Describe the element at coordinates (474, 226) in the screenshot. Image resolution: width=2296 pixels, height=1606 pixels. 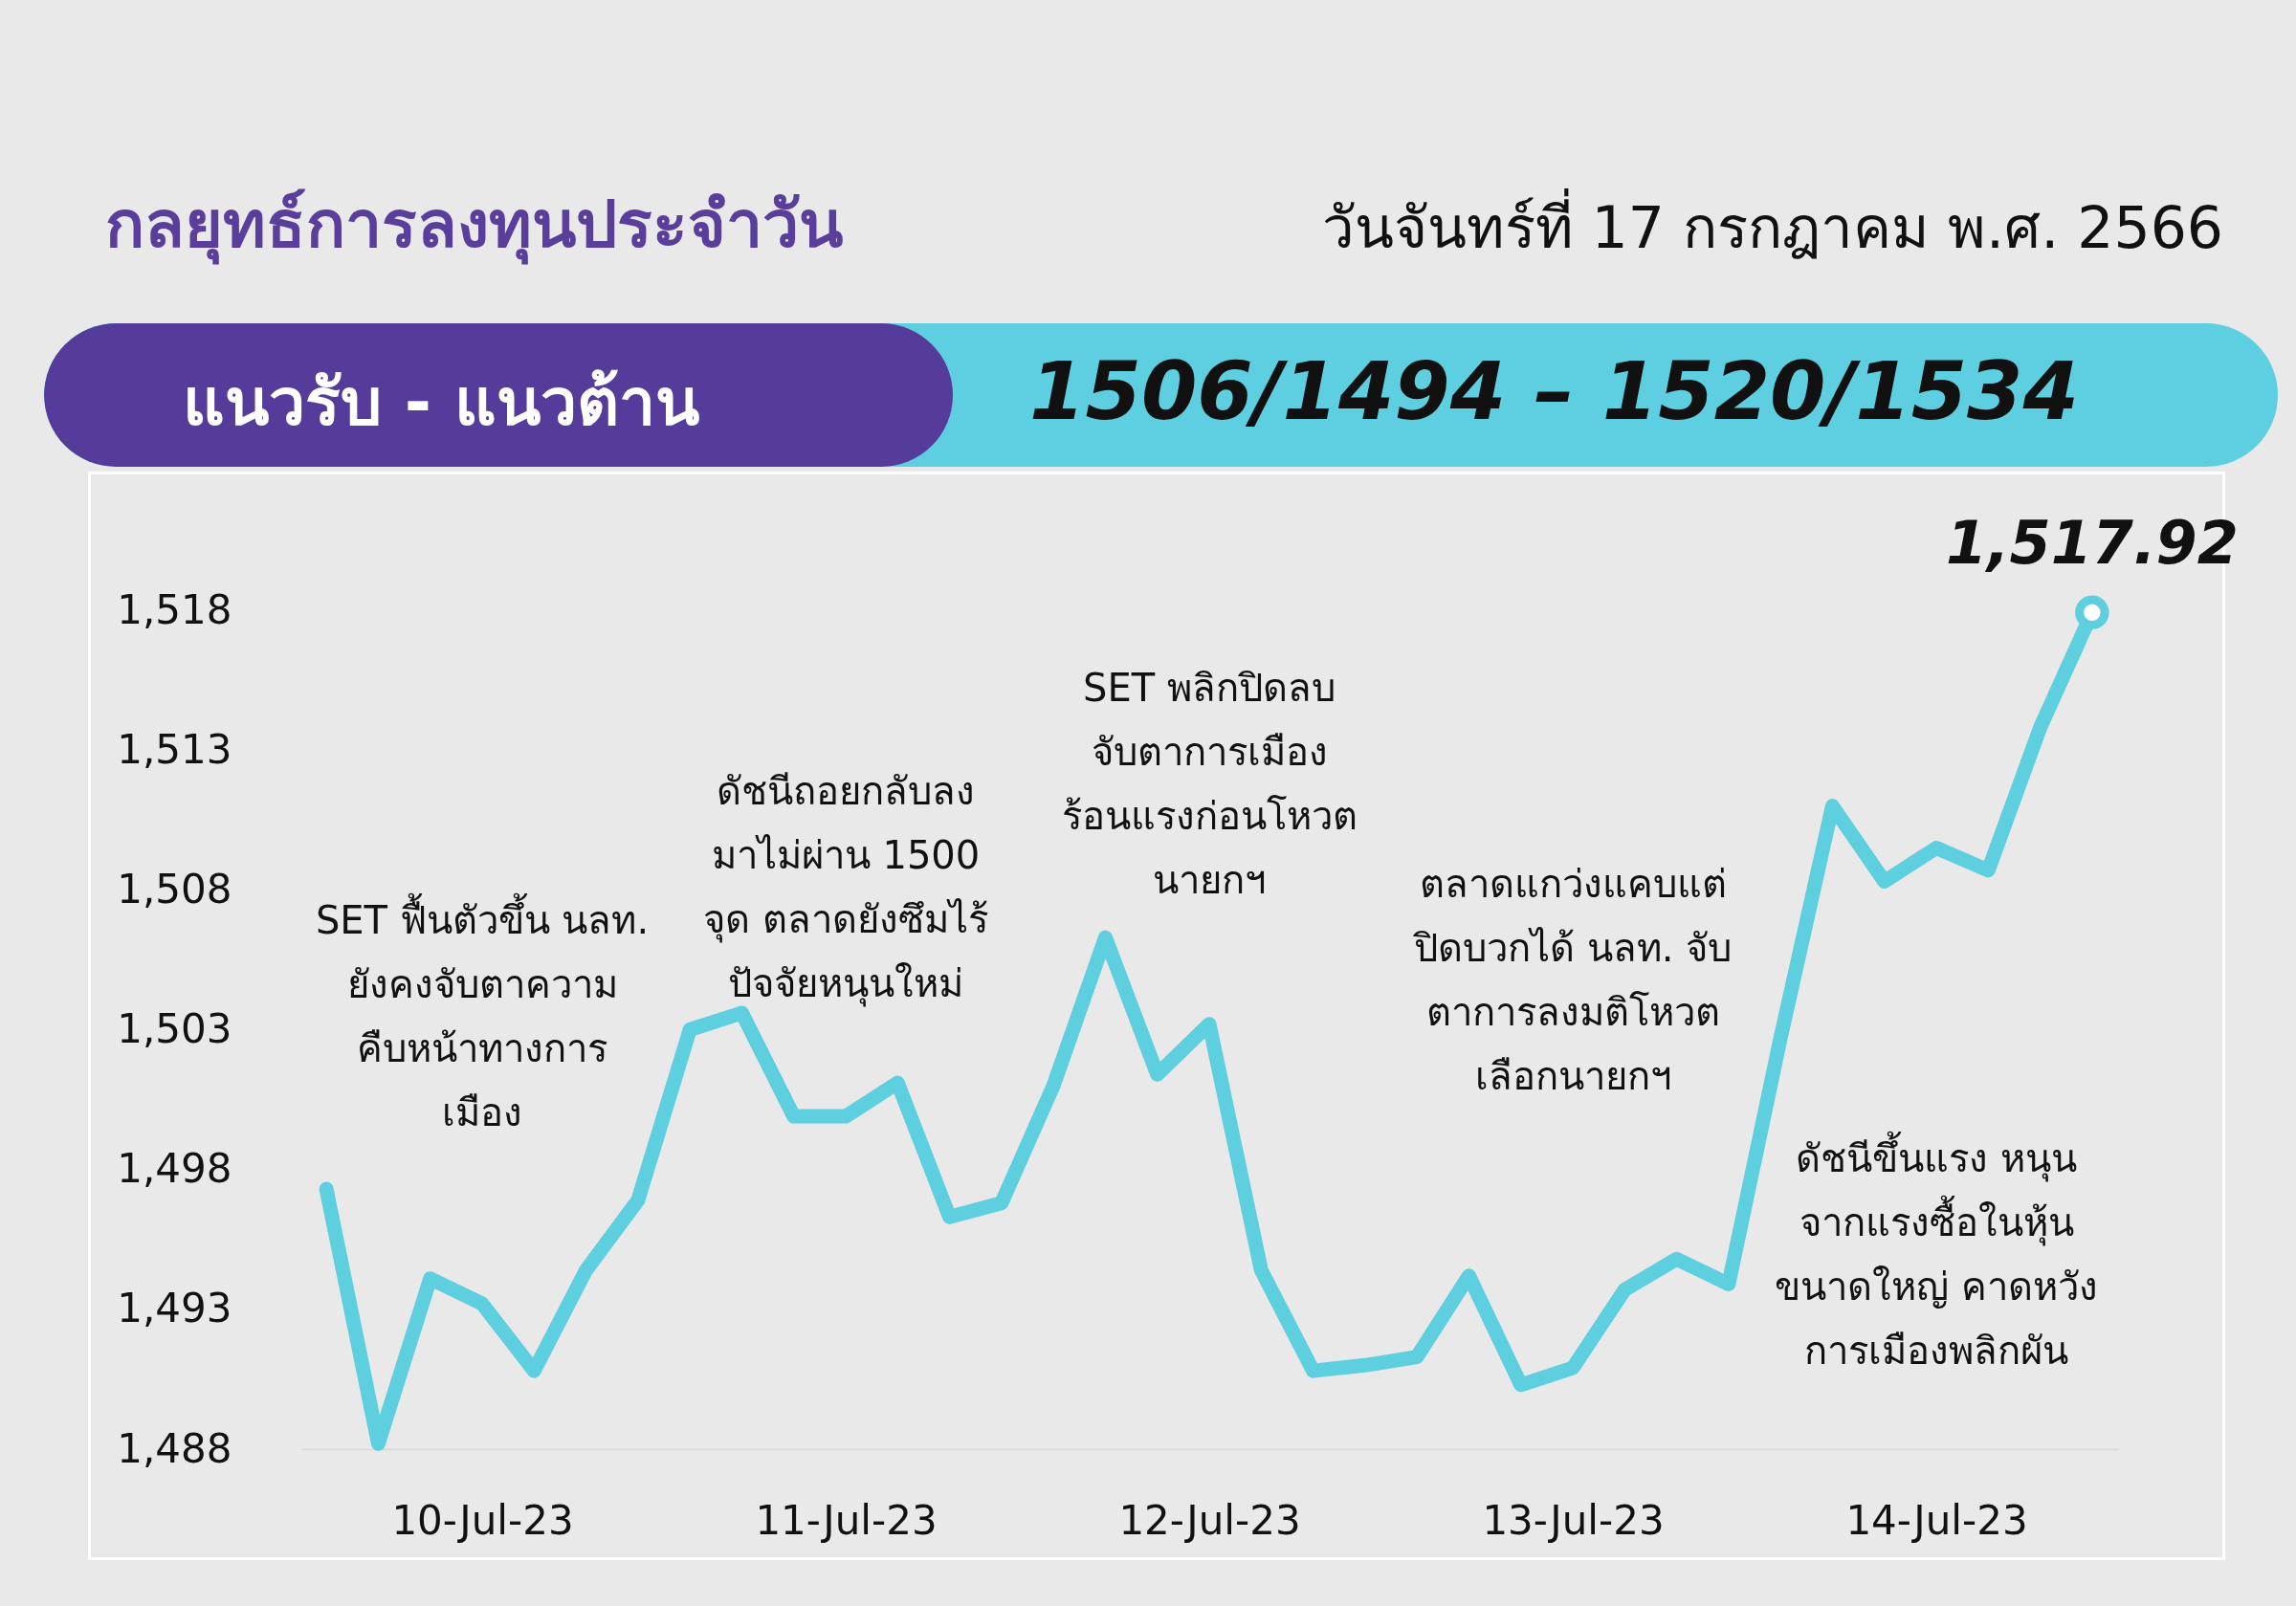
I see `chart-title: กลยุทธ์การลงทุนประจำวัน` at that location.